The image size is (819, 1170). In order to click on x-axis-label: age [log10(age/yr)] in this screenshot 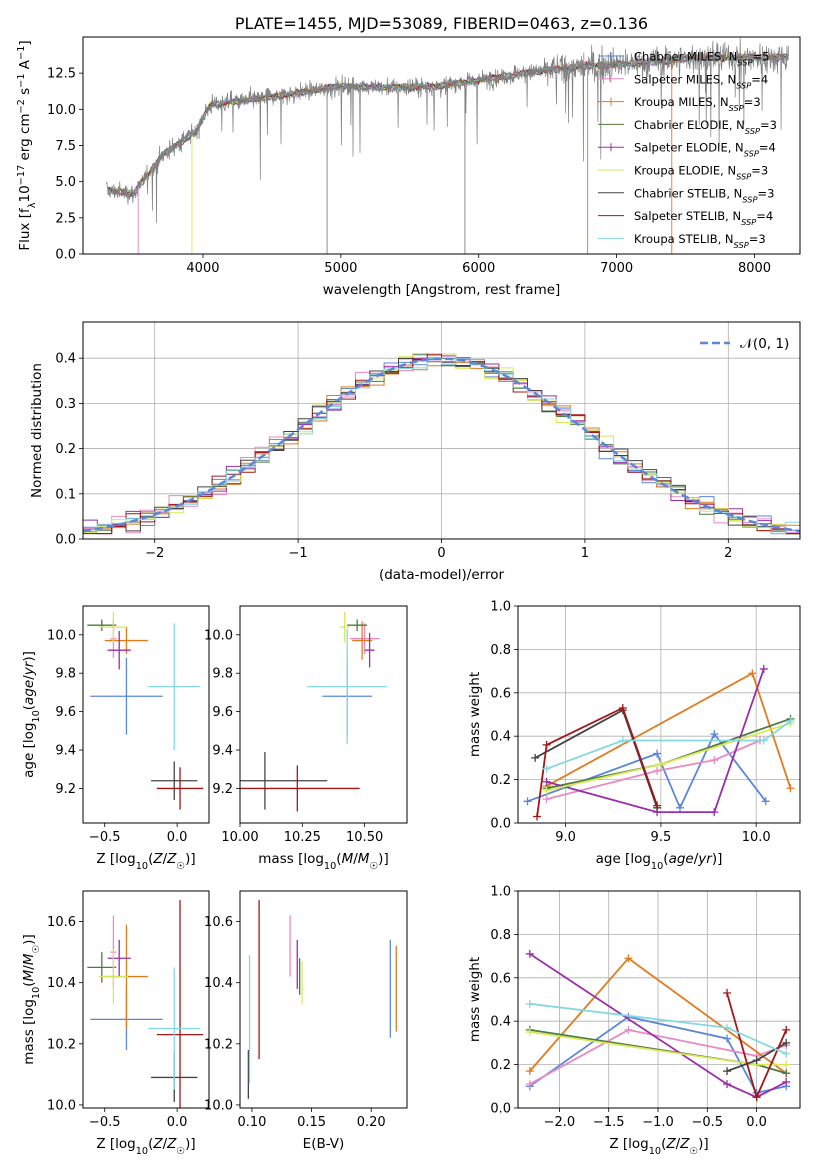, I will do `click(659, 861)`.